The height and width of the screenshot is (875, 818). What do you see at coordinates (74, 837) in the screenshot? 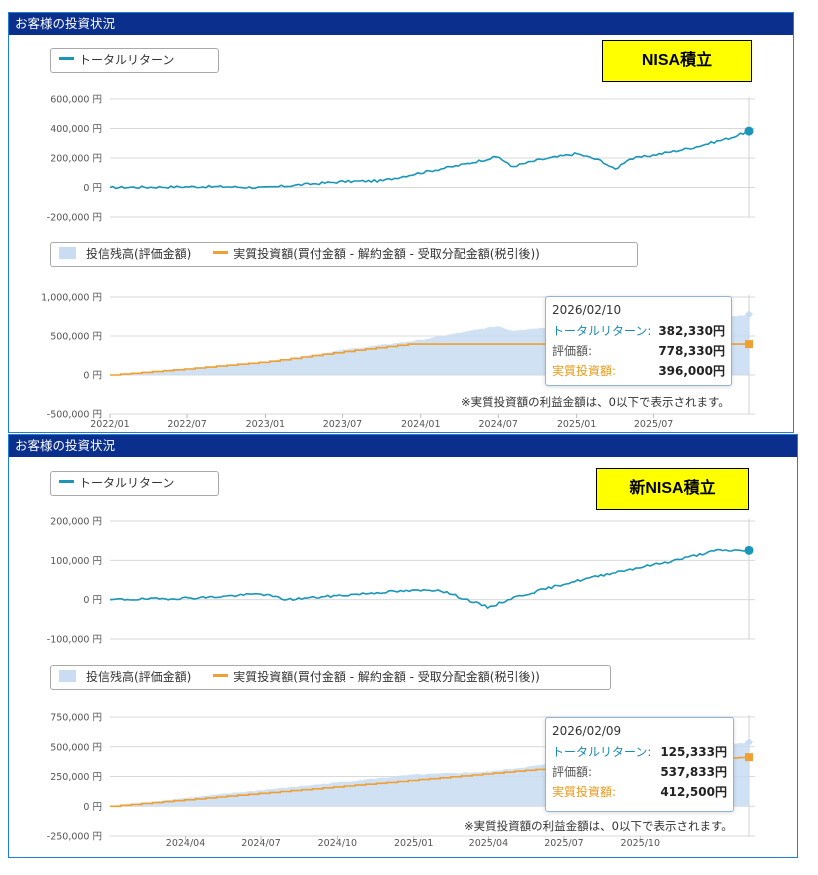
I see `y-tick-label: -250,000 円` at bounding box center [74, 837].